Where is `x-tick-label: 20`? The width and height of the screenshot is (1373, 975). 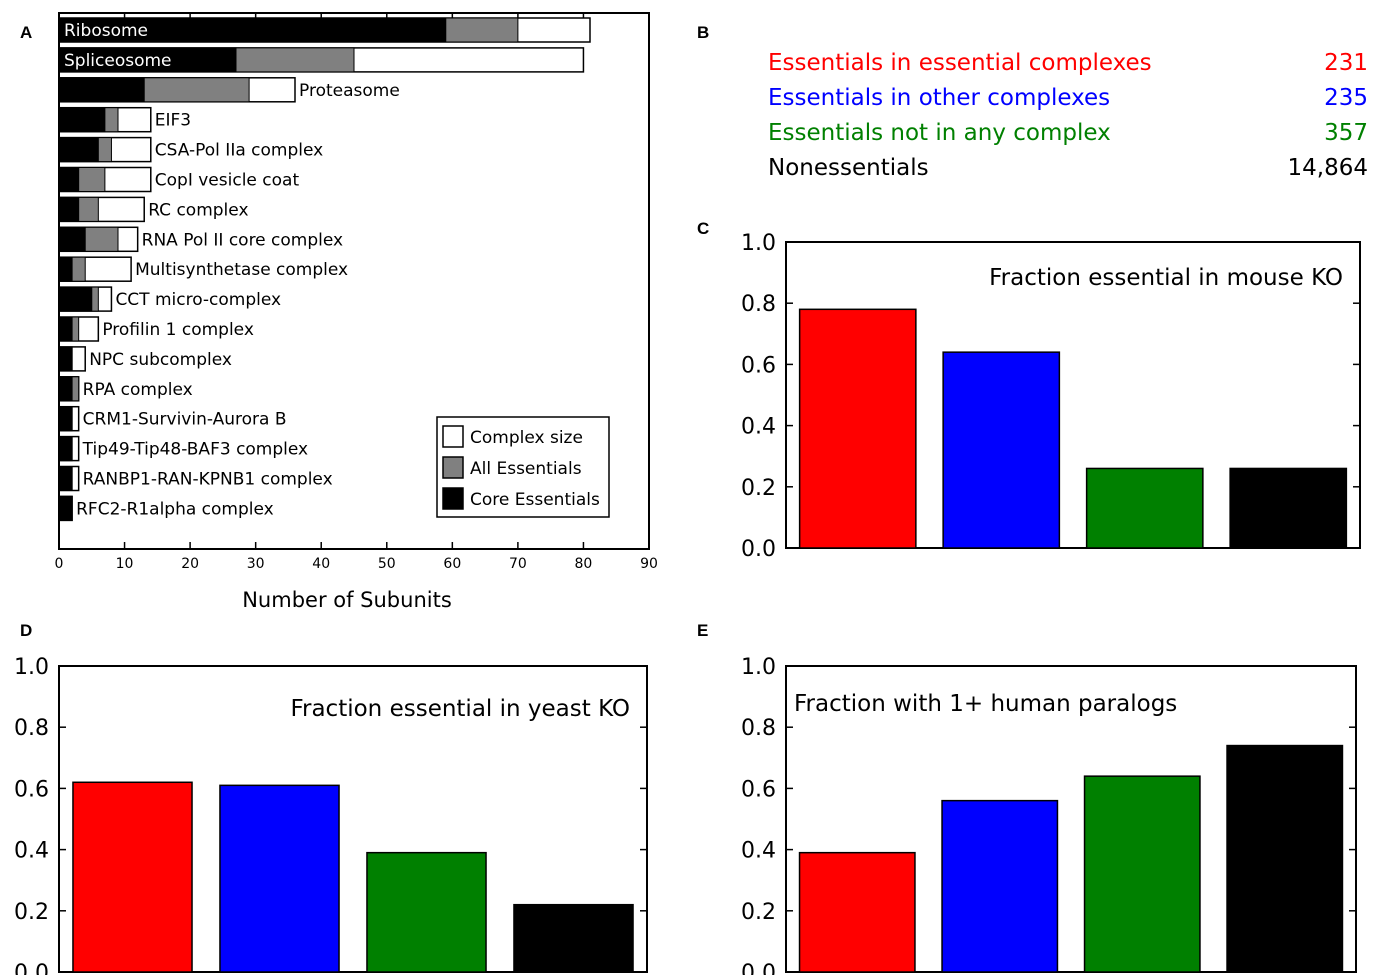
x-tick-label: 20 is located at coordinates (190, 564).